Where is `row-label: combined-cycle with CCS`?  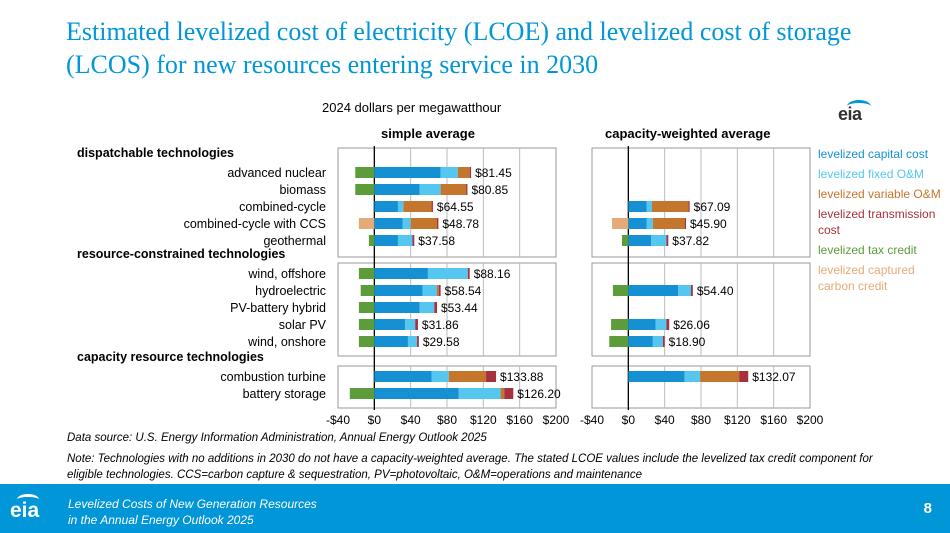 row-label: combined-cycle with CCS is located at coordinates (255, 224).